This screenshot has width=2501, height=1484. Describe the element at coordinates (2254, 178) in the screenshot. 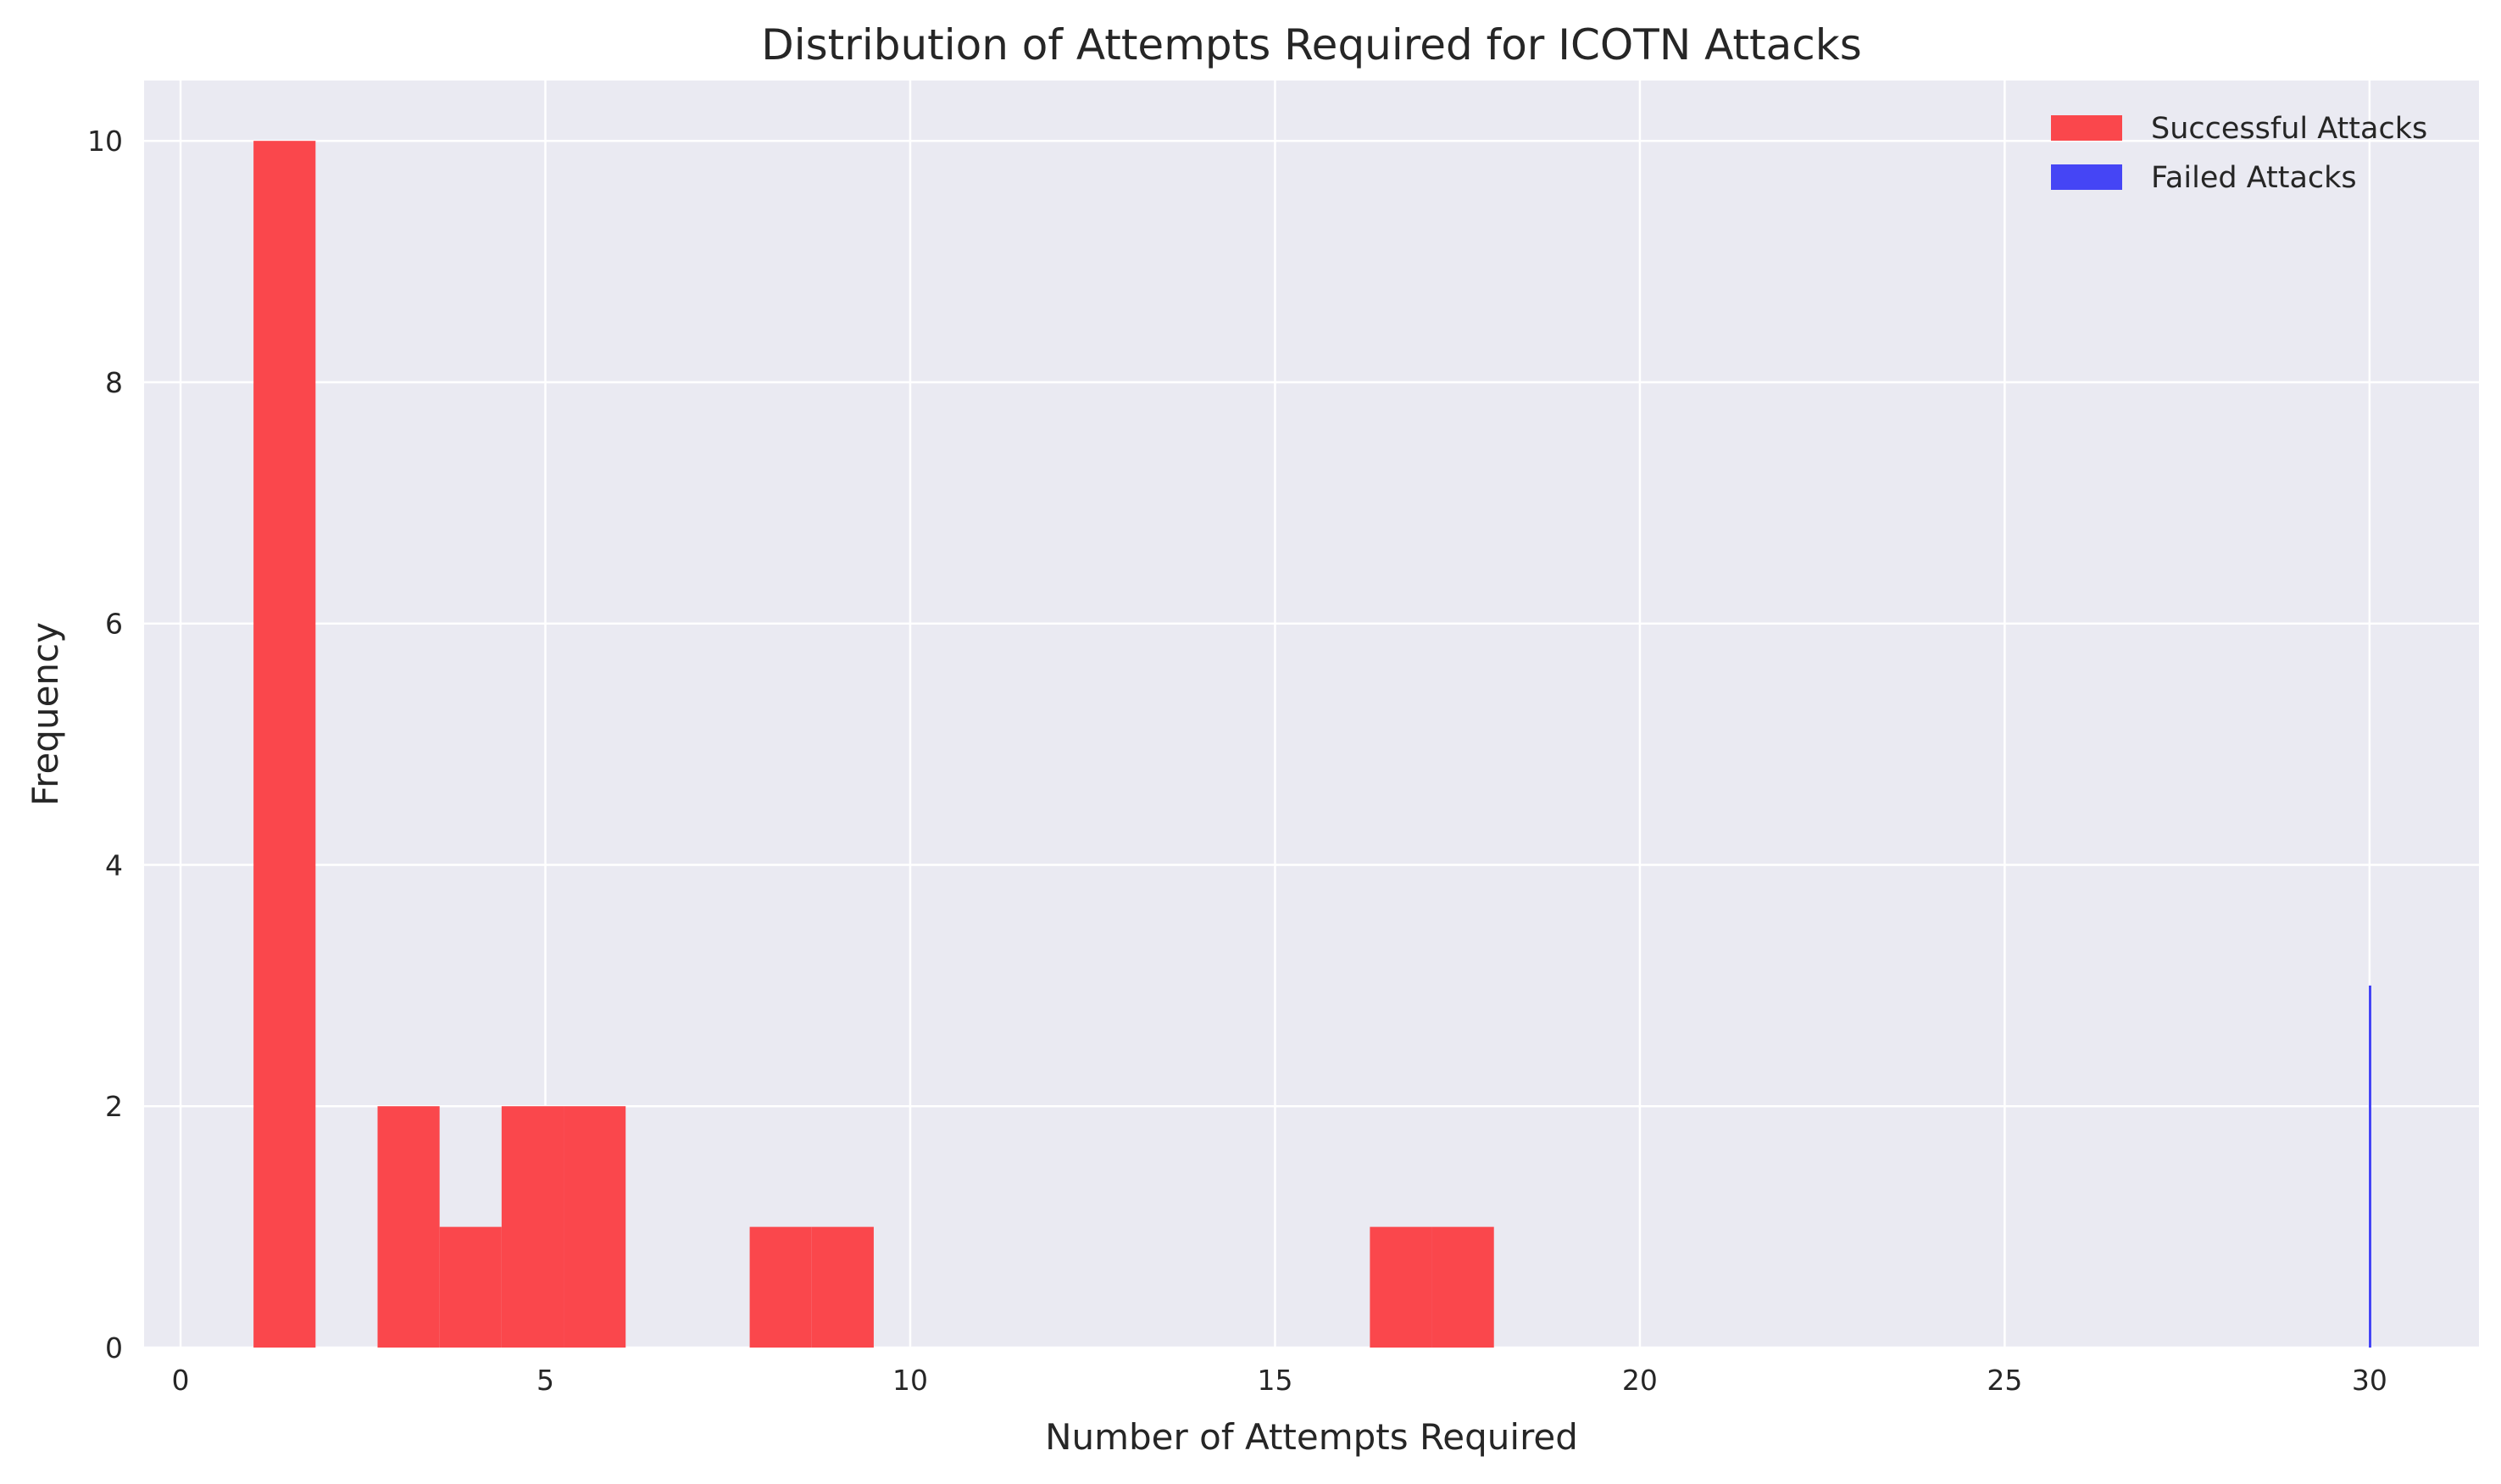

I see `legend-label: Failed Attacks` at that location.